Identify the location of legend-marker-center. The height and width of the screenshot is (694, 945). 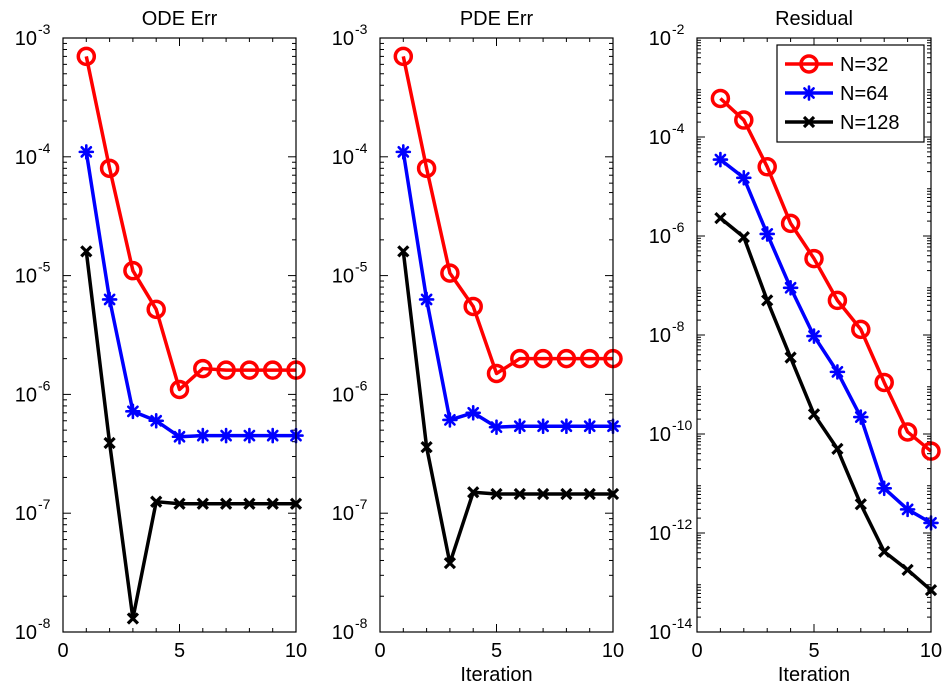
(809, 93).